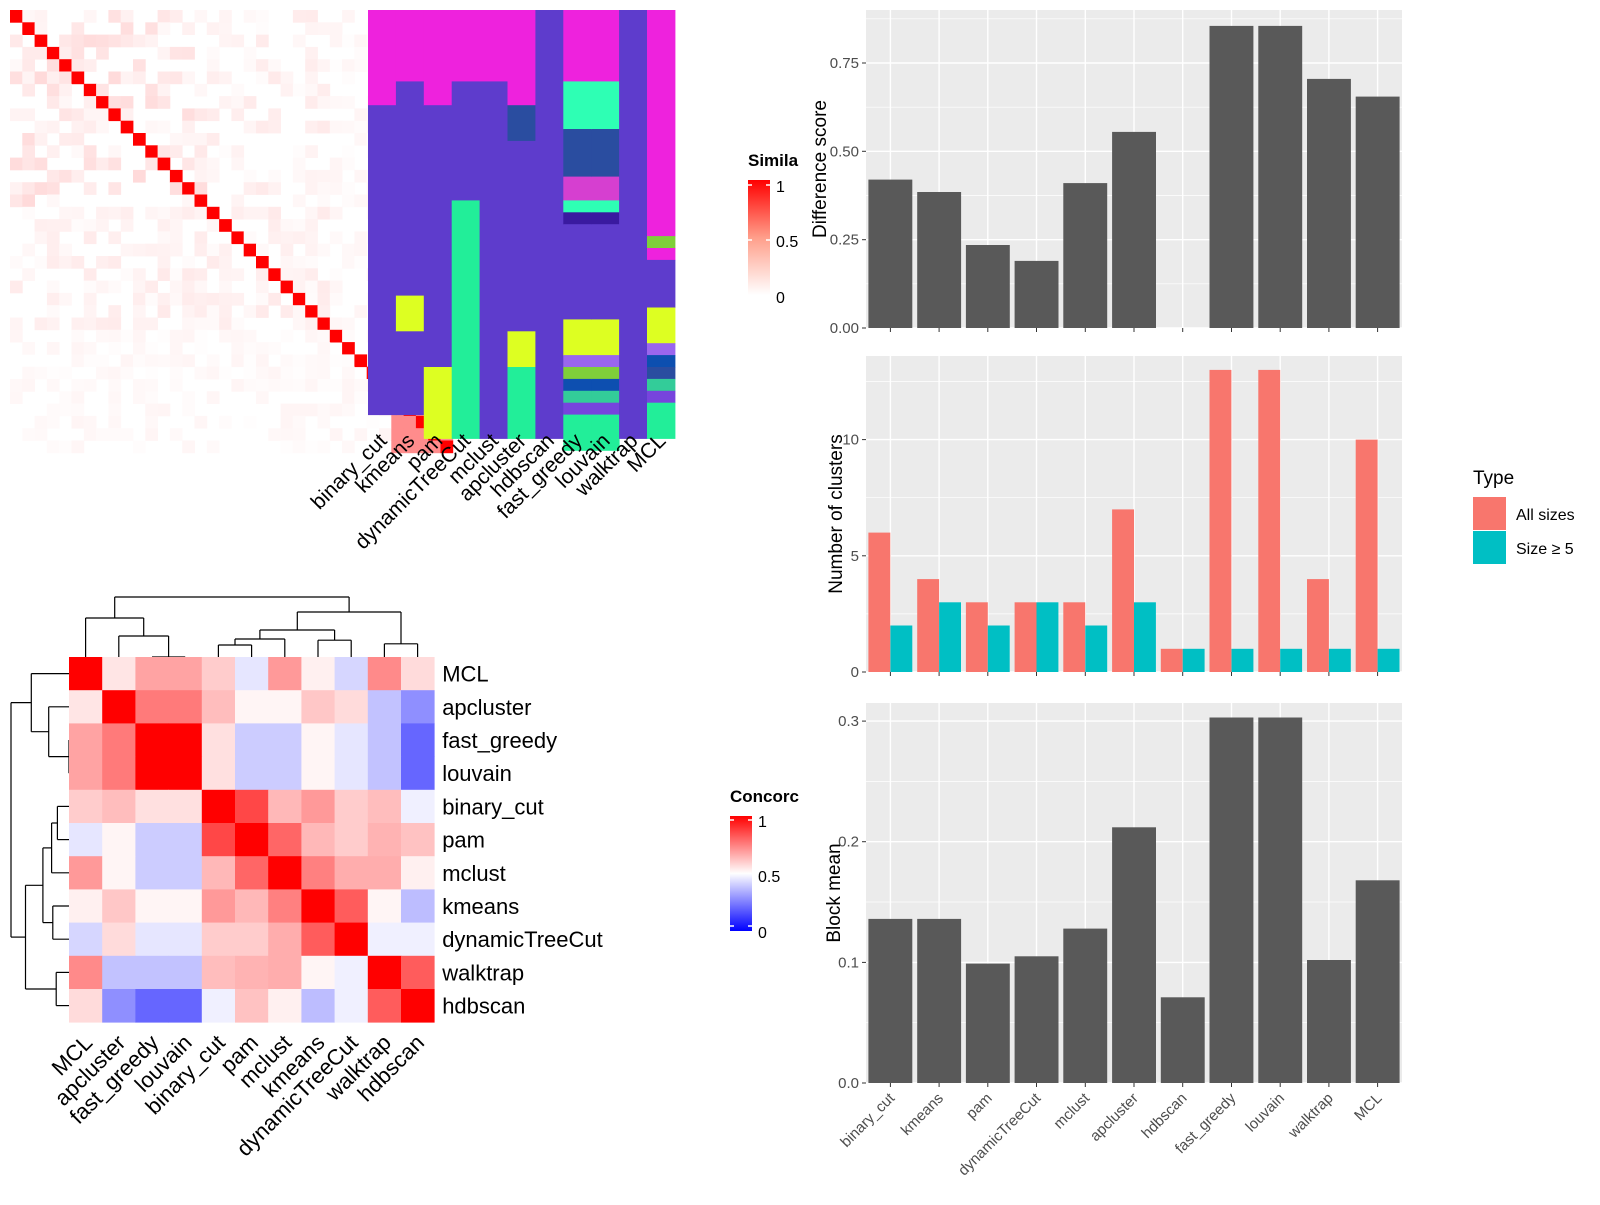 This screenshot has width=1600, height=1205. Describe the element at coordinates (741, 873) in the screenshot. I see `concordance-legend-colorbar` at that location.